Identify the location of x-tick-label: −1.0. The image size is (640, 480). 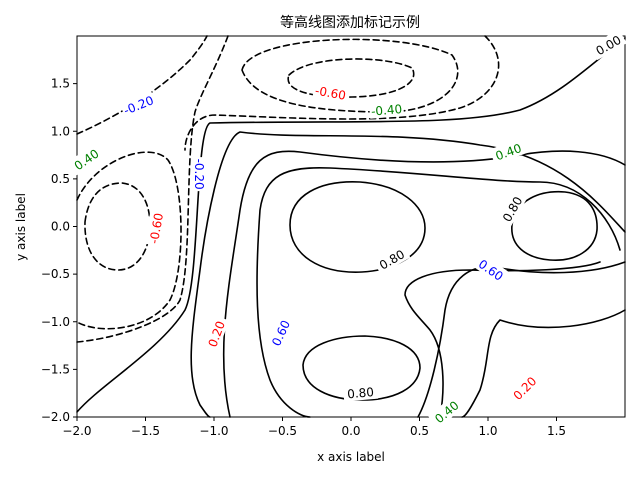
(213, 431).